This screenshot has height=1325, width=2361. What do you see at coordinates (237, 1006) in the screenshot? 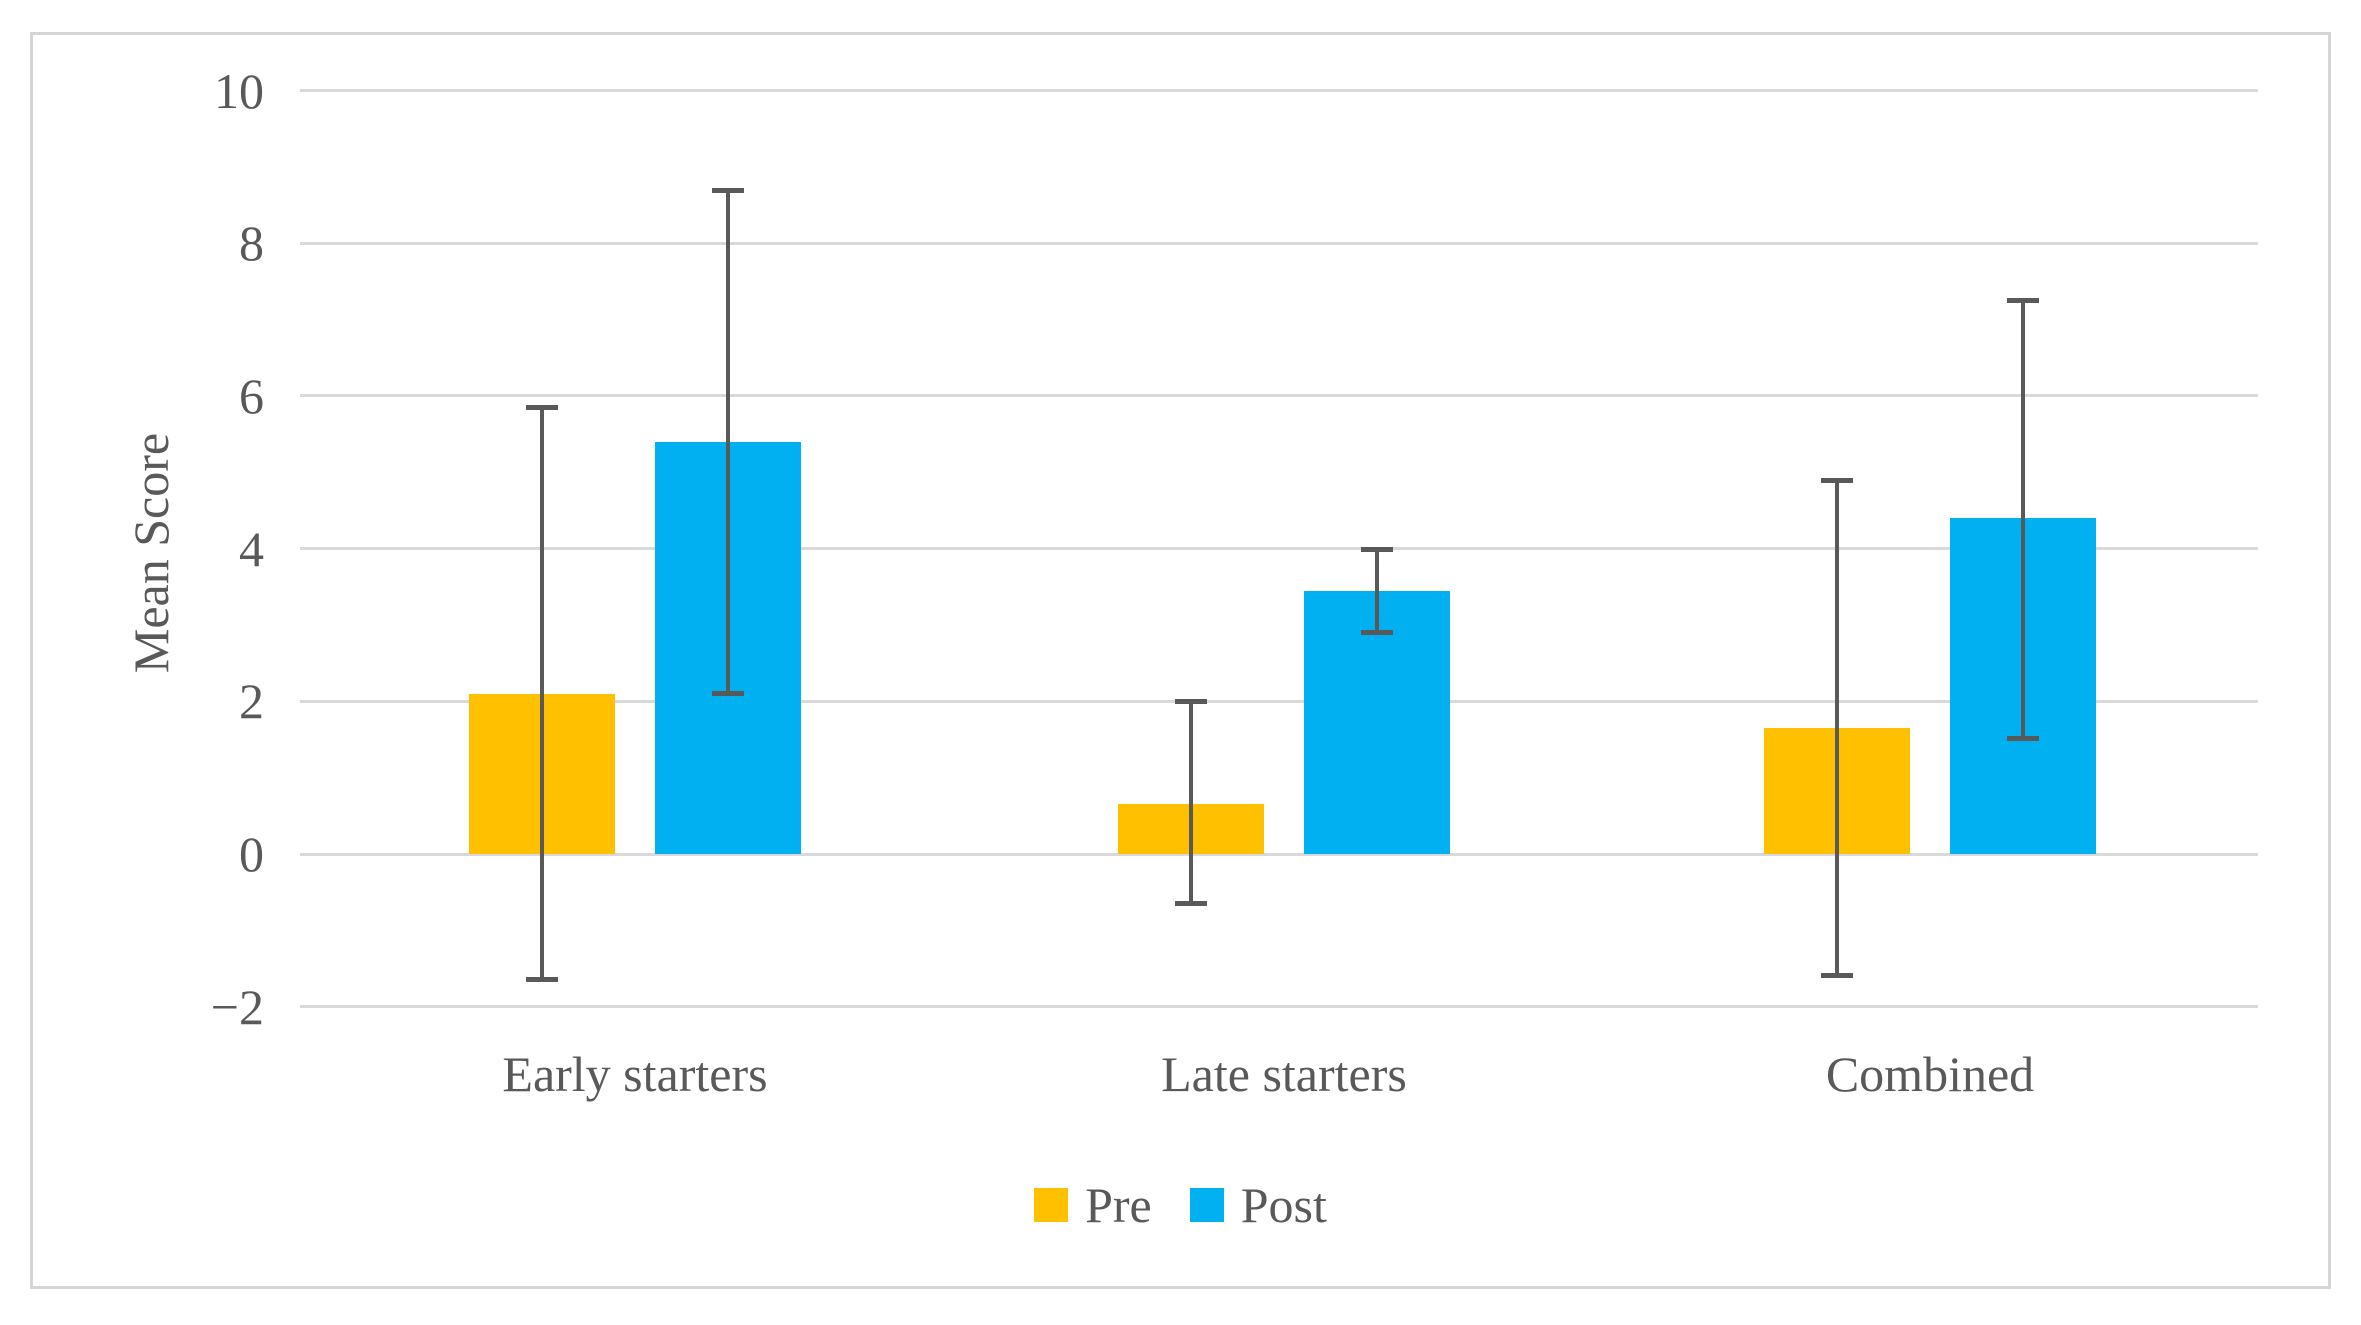
I see `y-tick-label: −2` at bounding box center [237, 1006].